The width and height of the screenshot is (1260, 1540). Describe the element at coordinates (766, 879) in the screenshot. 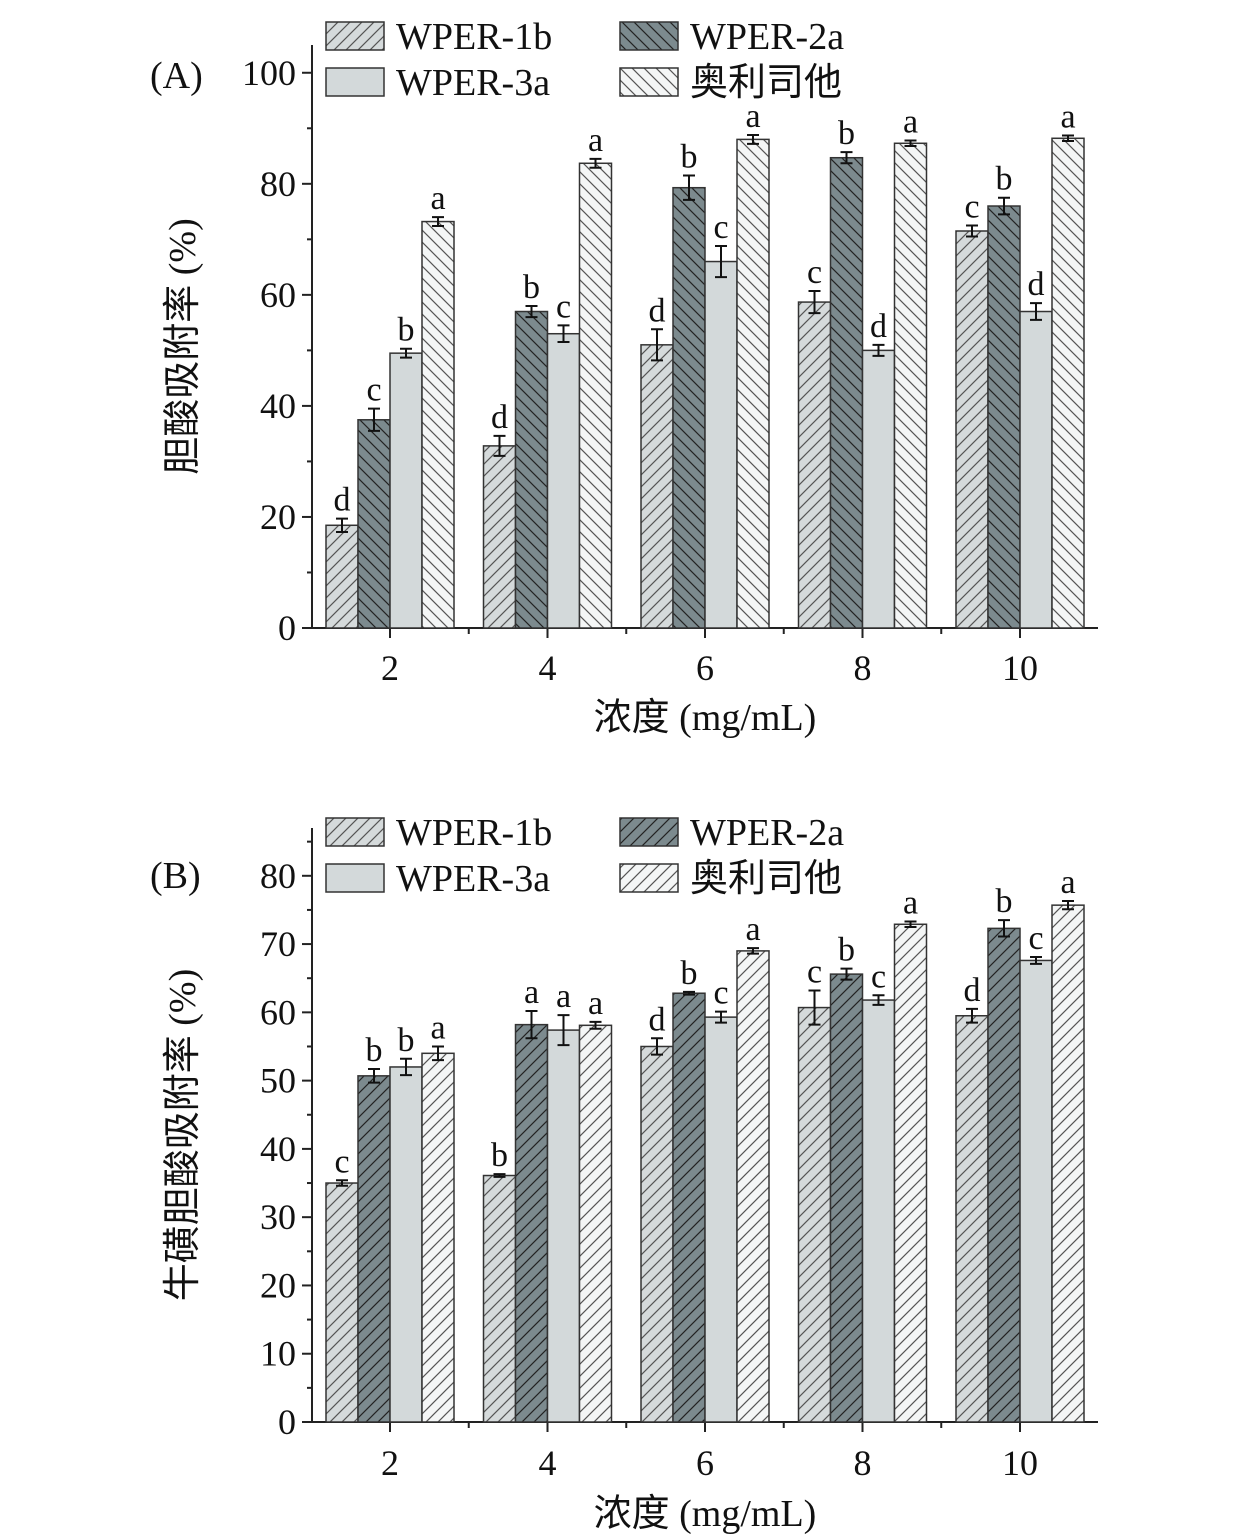

I see `legend-label: 奥利司他` at that location.